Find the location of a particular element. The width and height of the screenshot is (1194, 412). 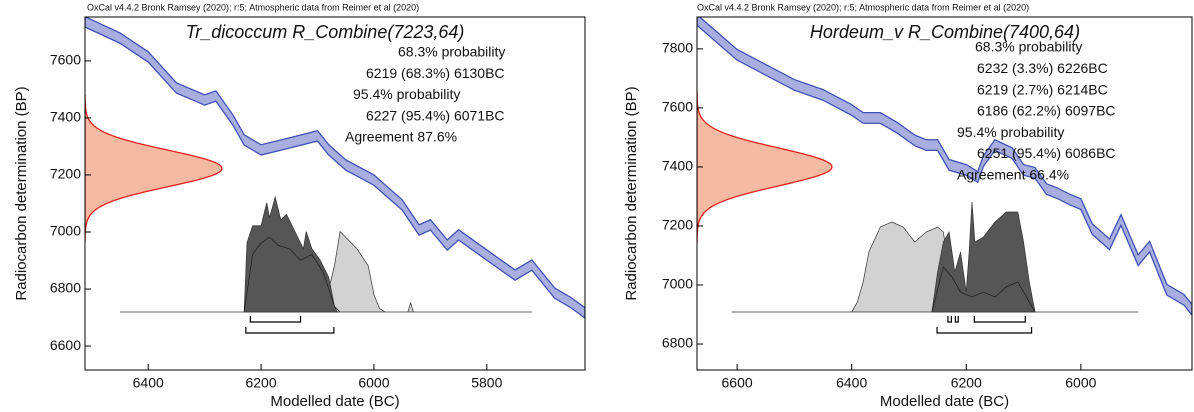

range-label: 6219 (2.7%) 6214BC is located at coordinates (1042, 89).